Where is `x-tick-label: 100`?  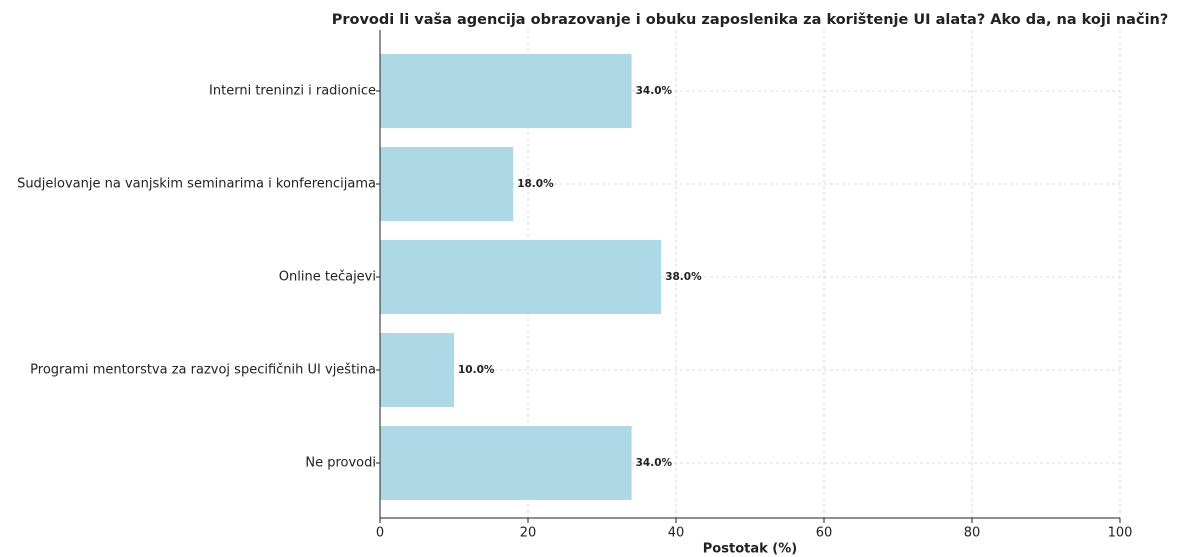
x-tick-label: 100 is located at coordinates (1120, 533).